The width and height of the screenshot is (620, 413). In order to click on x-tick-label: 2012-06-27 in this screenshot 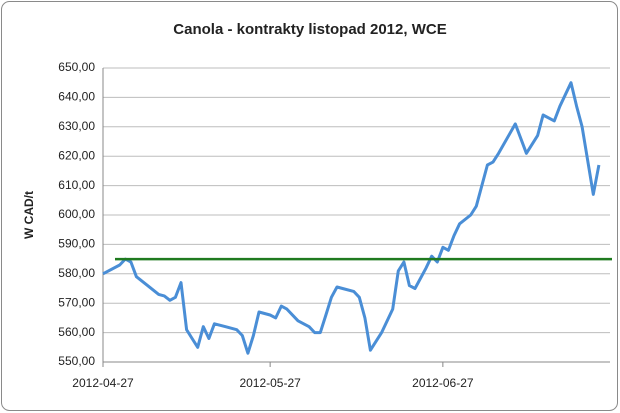, I will do `click(443, 383)`.